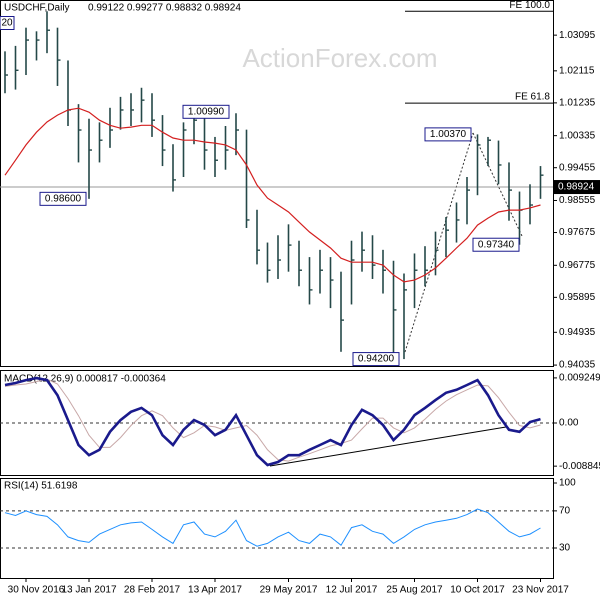 This screenshot has width=600, height=600. What do you see at coordinates (339, 58) in the screenshot?
I see `watermark: ActionForex.com` at bounding box center [339, 58].